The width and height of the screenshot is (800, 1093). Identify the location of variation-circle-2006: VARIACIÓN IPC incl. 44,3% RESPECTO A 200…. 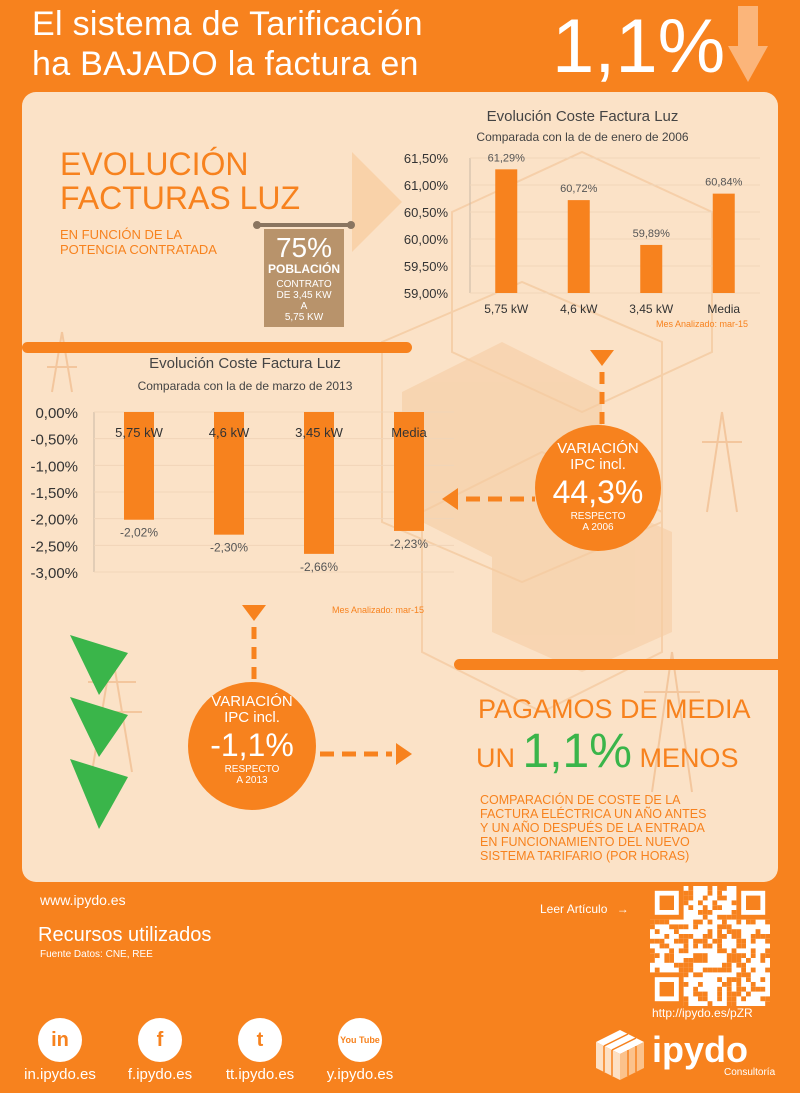
(598, 488).